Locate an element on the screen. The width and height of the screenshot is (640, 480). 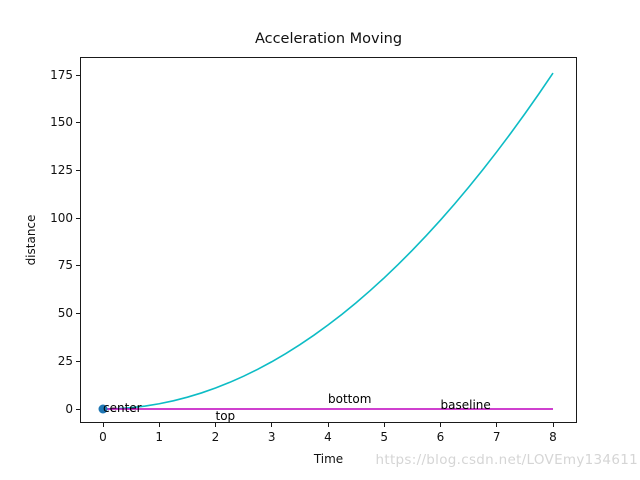
y-tick-label: 0 is located at coordinates (69, 408).